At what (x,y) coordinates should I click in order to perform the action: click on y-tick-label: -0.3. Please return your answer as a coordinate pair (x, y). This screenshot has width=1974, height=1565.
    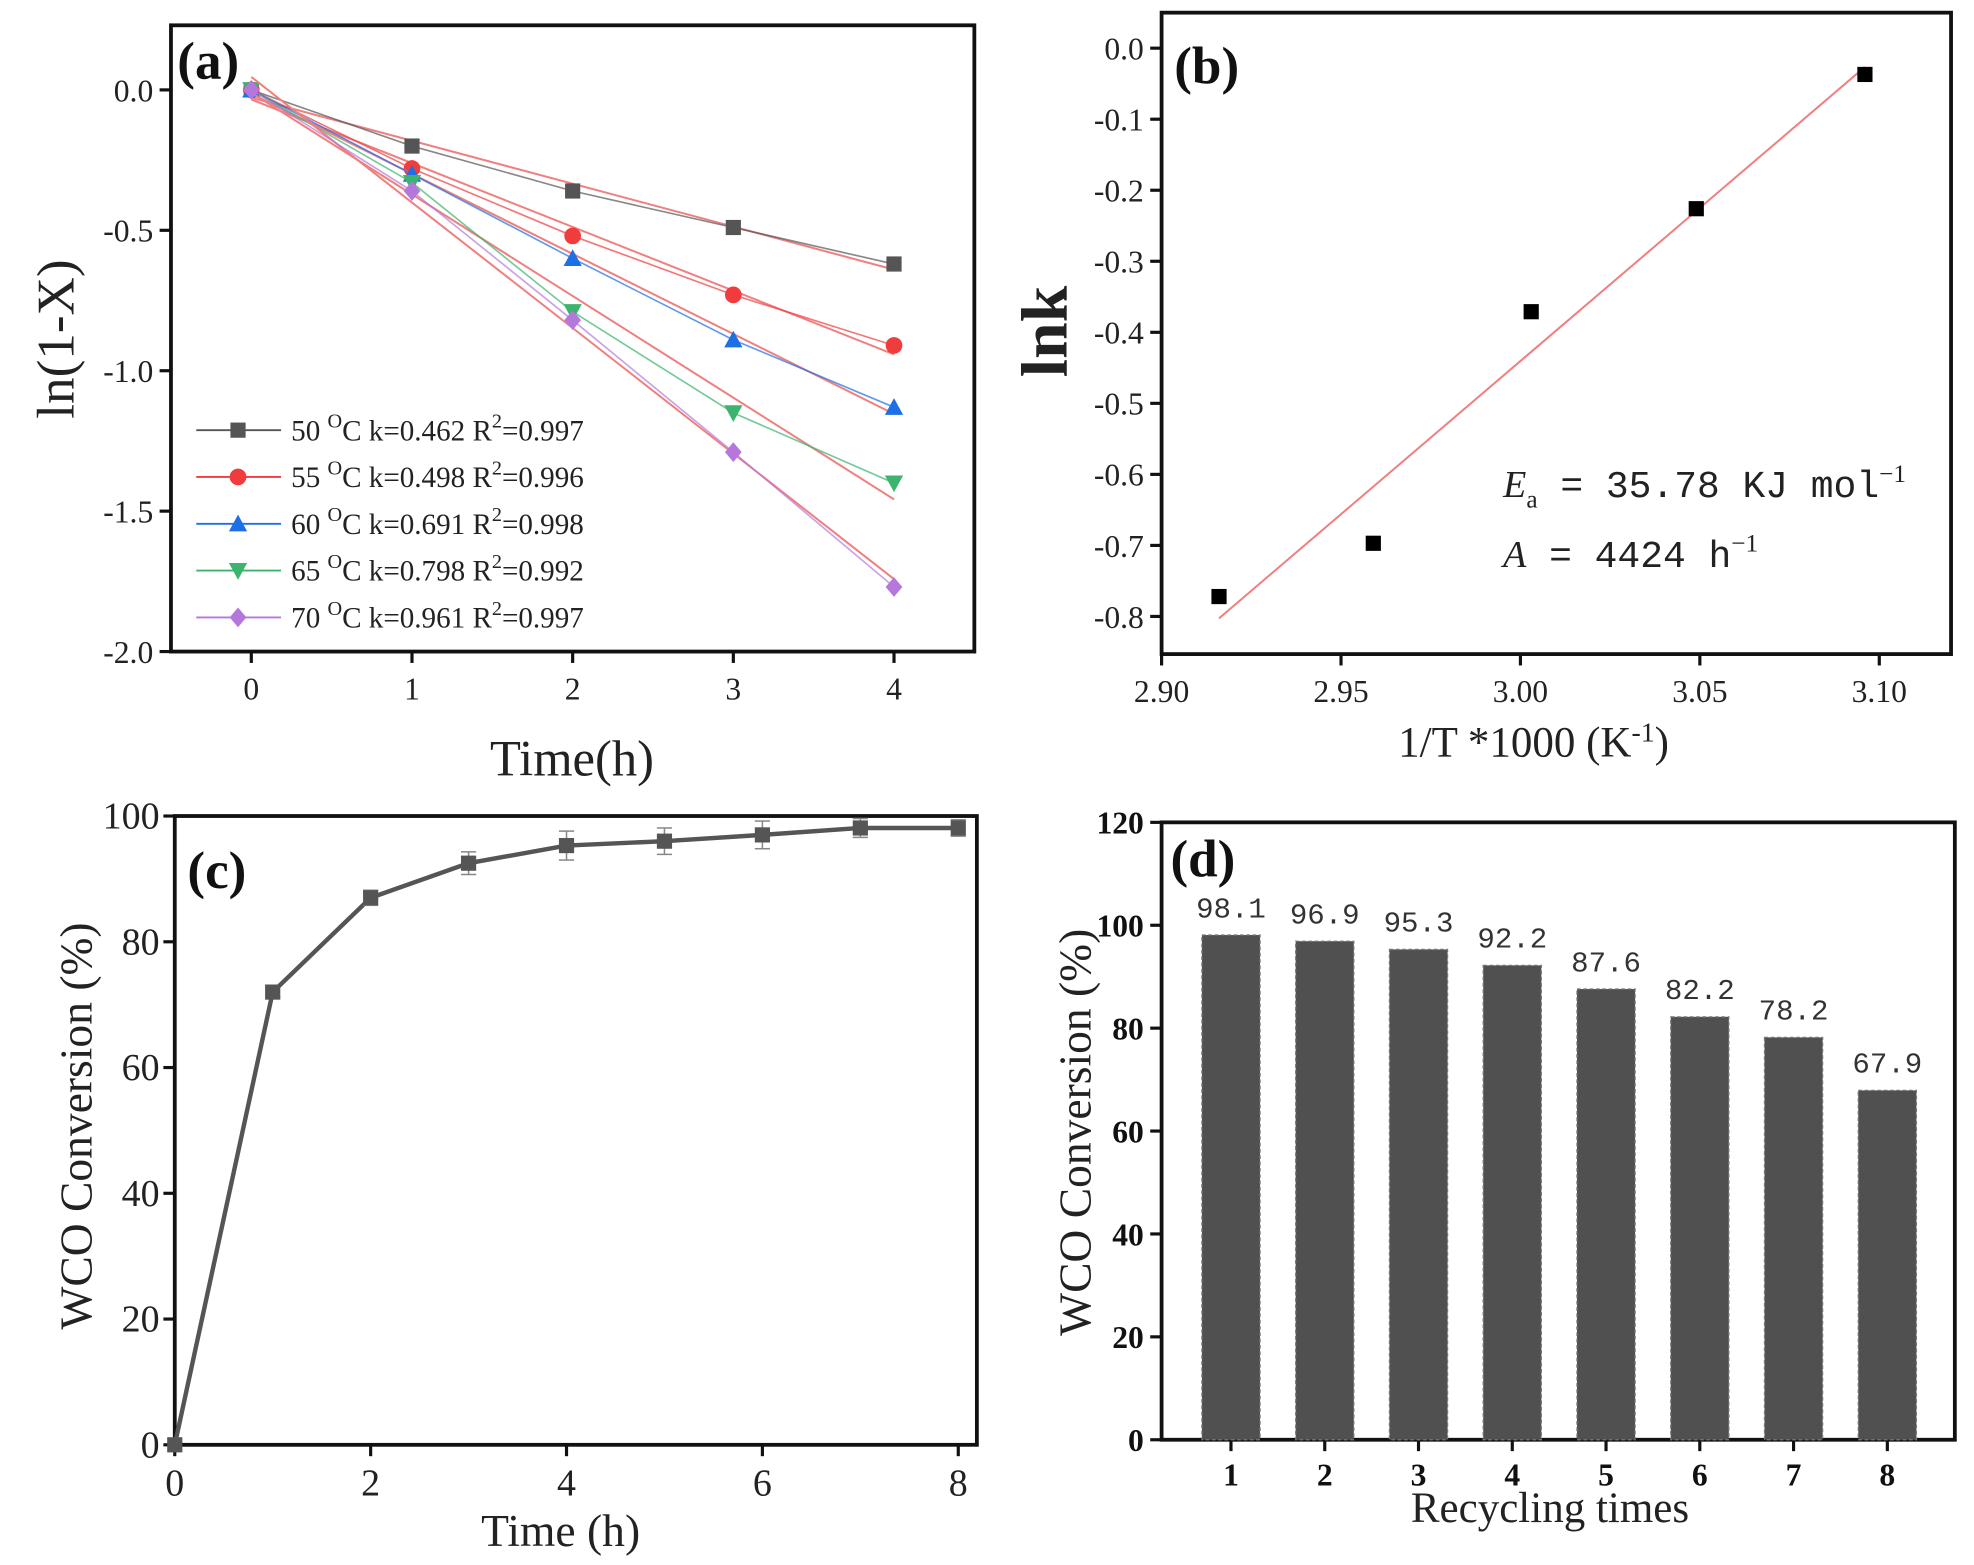
    Looking at the image, I should click on (1119, 262).